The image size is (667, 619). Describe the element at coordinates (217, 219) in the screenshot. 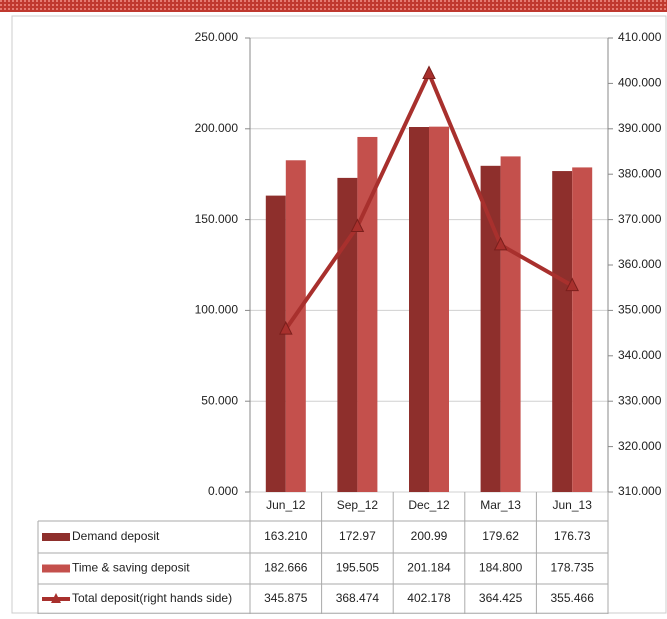

I see `y-tick-label: 150.000` at that location.